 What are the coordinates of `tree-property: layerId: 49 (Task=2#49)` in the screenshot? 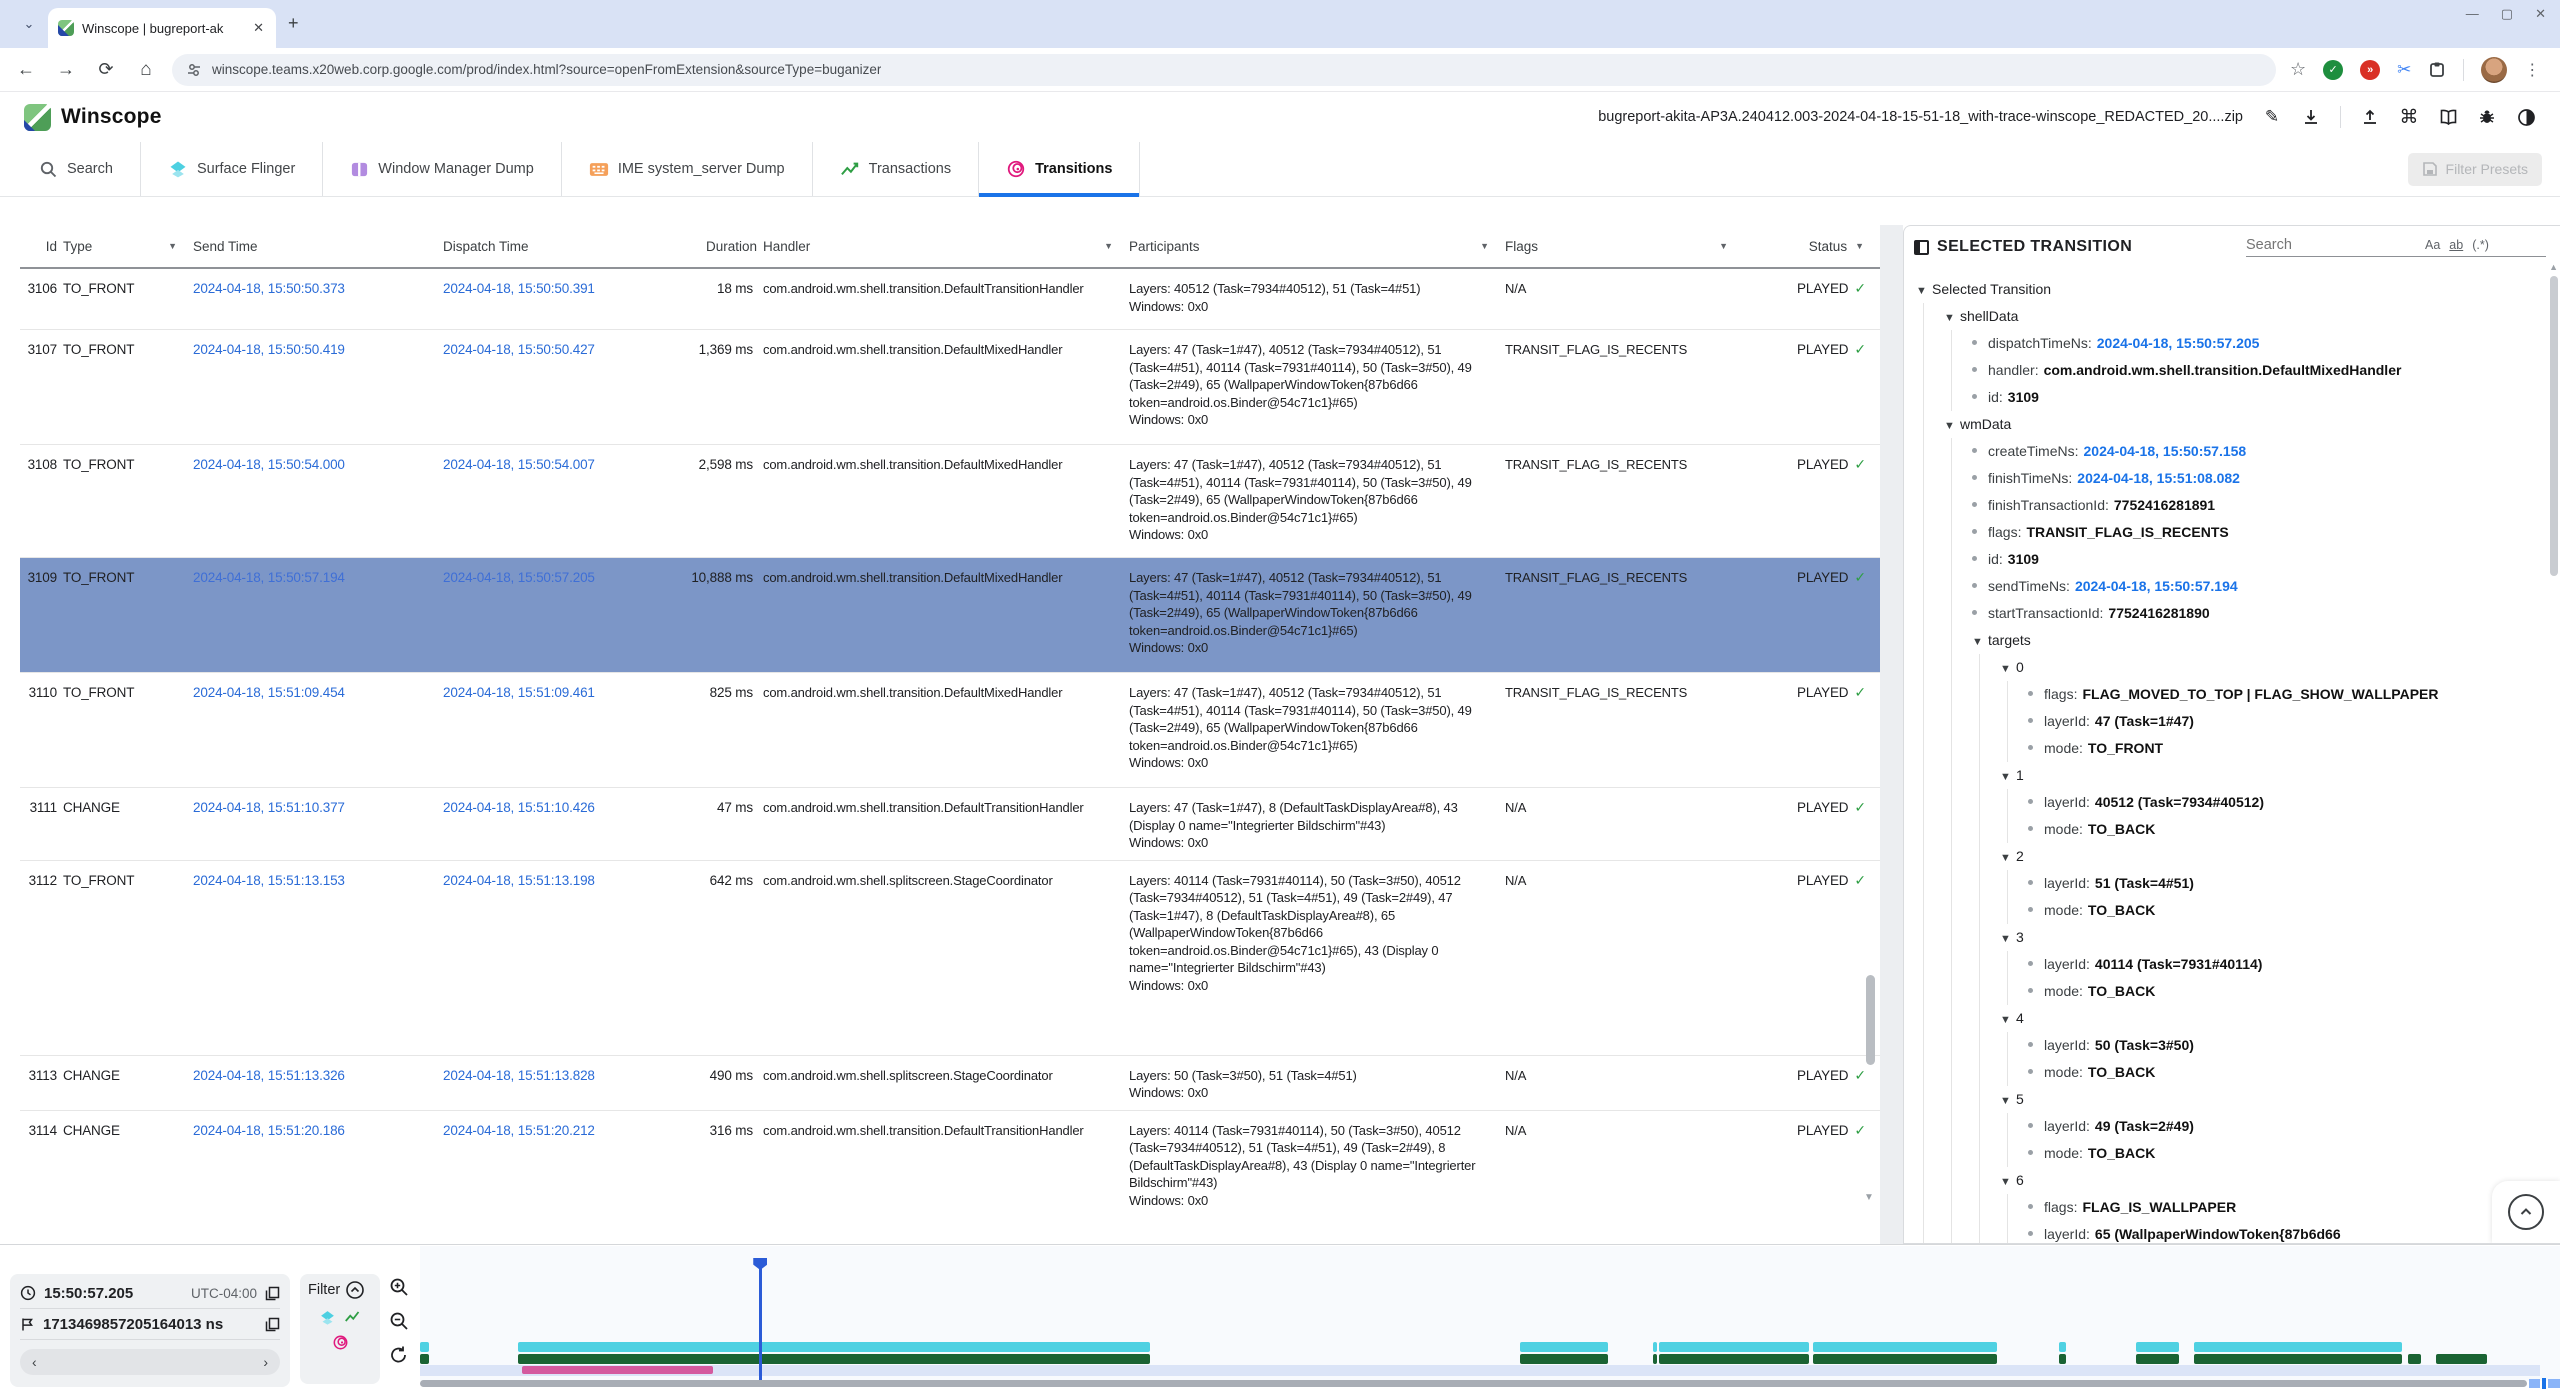 It's located at (2287, 1126).